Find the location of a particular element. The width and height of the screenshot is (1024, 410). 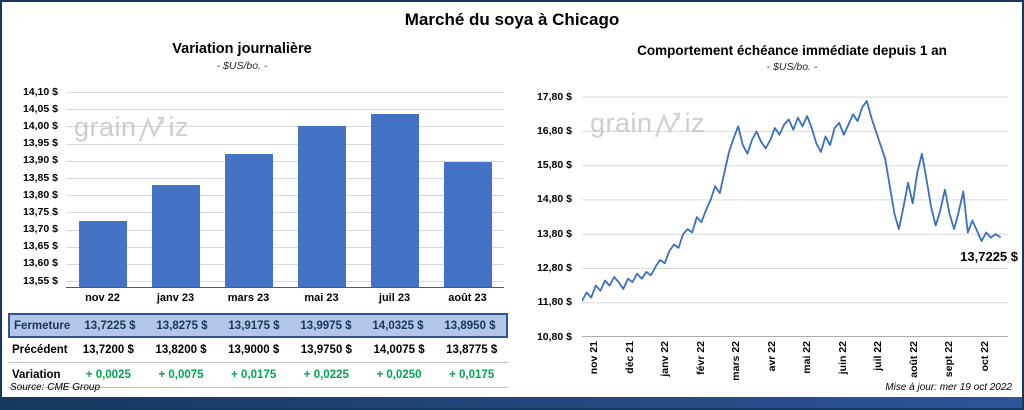

y-axis-label: 13,55 $ is located at coordinates (40, 280).